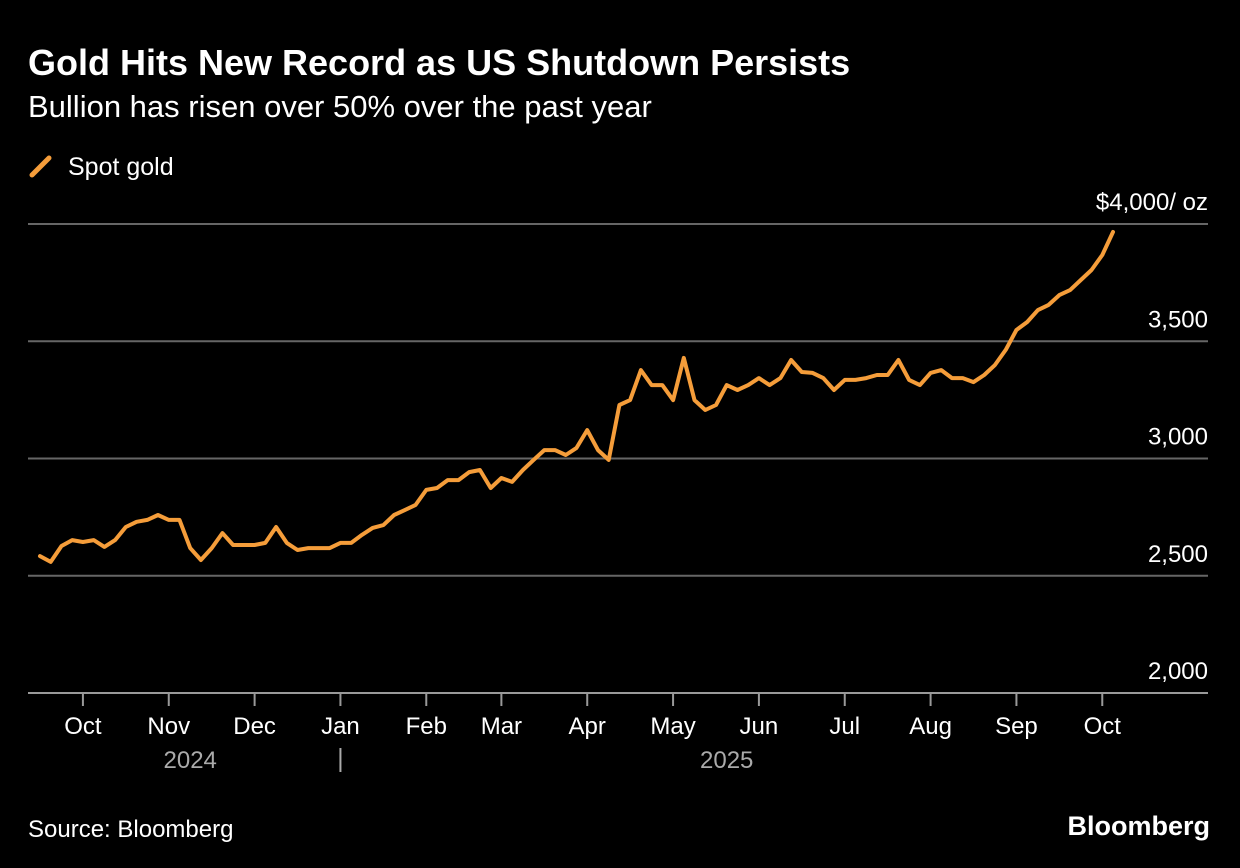 This screenshot has height=868, width=1240. What do you see at coordinates (1178, 319) in the screenshot?
I see `y-tick-label: 3,500` at bounding box center [1178, 319].